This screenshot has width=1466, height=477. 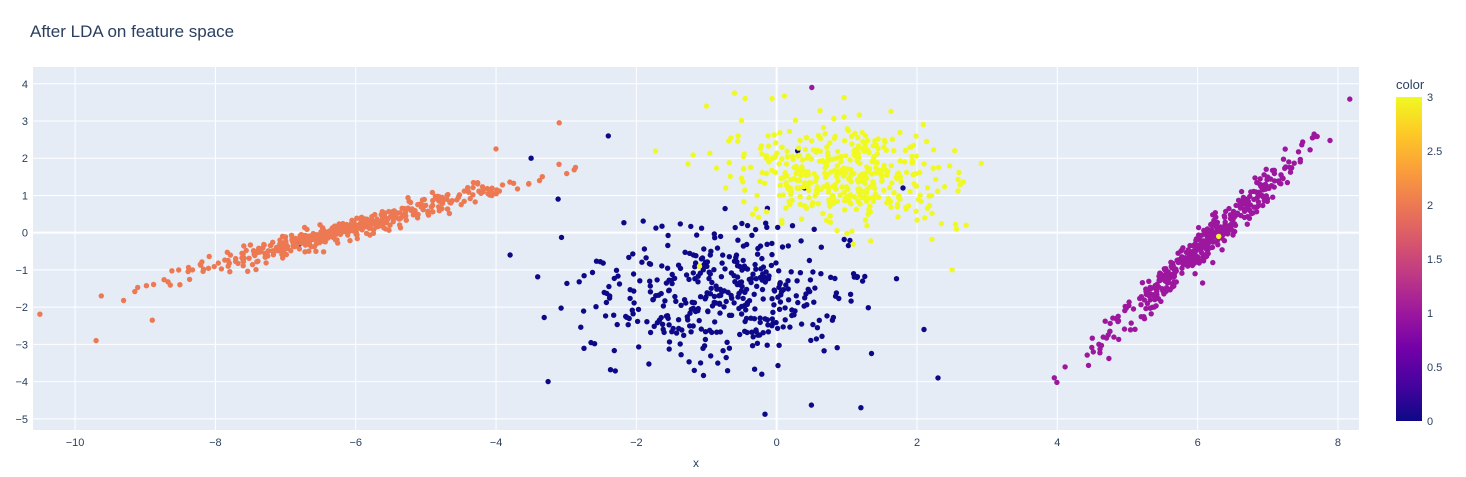 I want to click on colorbar-ticks: 0 0.5 1 1.5 2 2.5 3, so click(x=1434, y=260).